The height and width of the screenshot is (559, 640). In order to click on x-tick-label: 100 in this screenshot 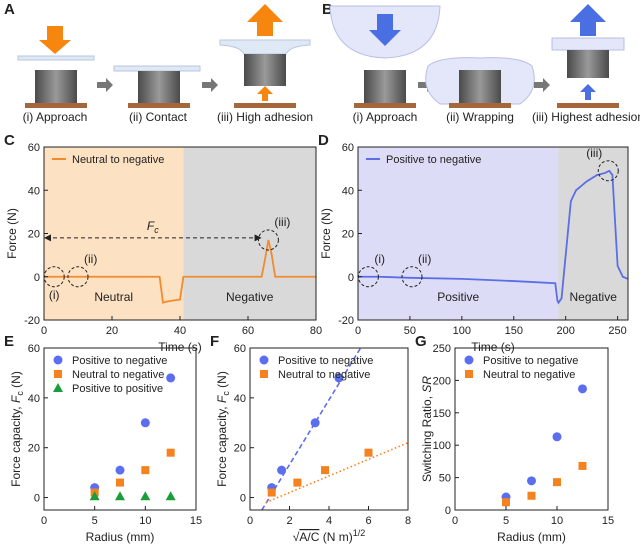, I will do `click(462, 331)`.